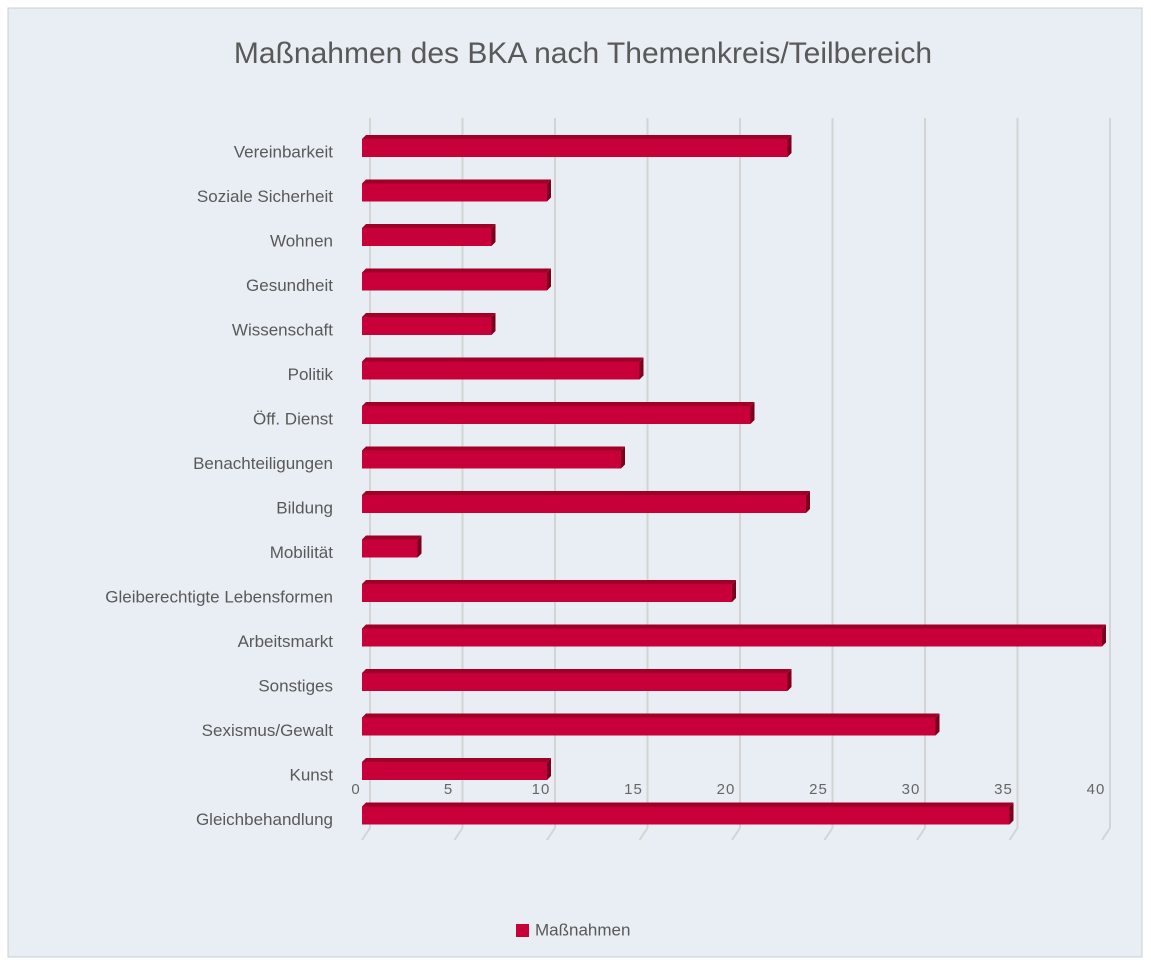 The image size is (1151, 965). What do you see at coordinates (304, 507) in the screenshot?
I see `y-tick-label: Bildung` at bounding box center [304, 507].